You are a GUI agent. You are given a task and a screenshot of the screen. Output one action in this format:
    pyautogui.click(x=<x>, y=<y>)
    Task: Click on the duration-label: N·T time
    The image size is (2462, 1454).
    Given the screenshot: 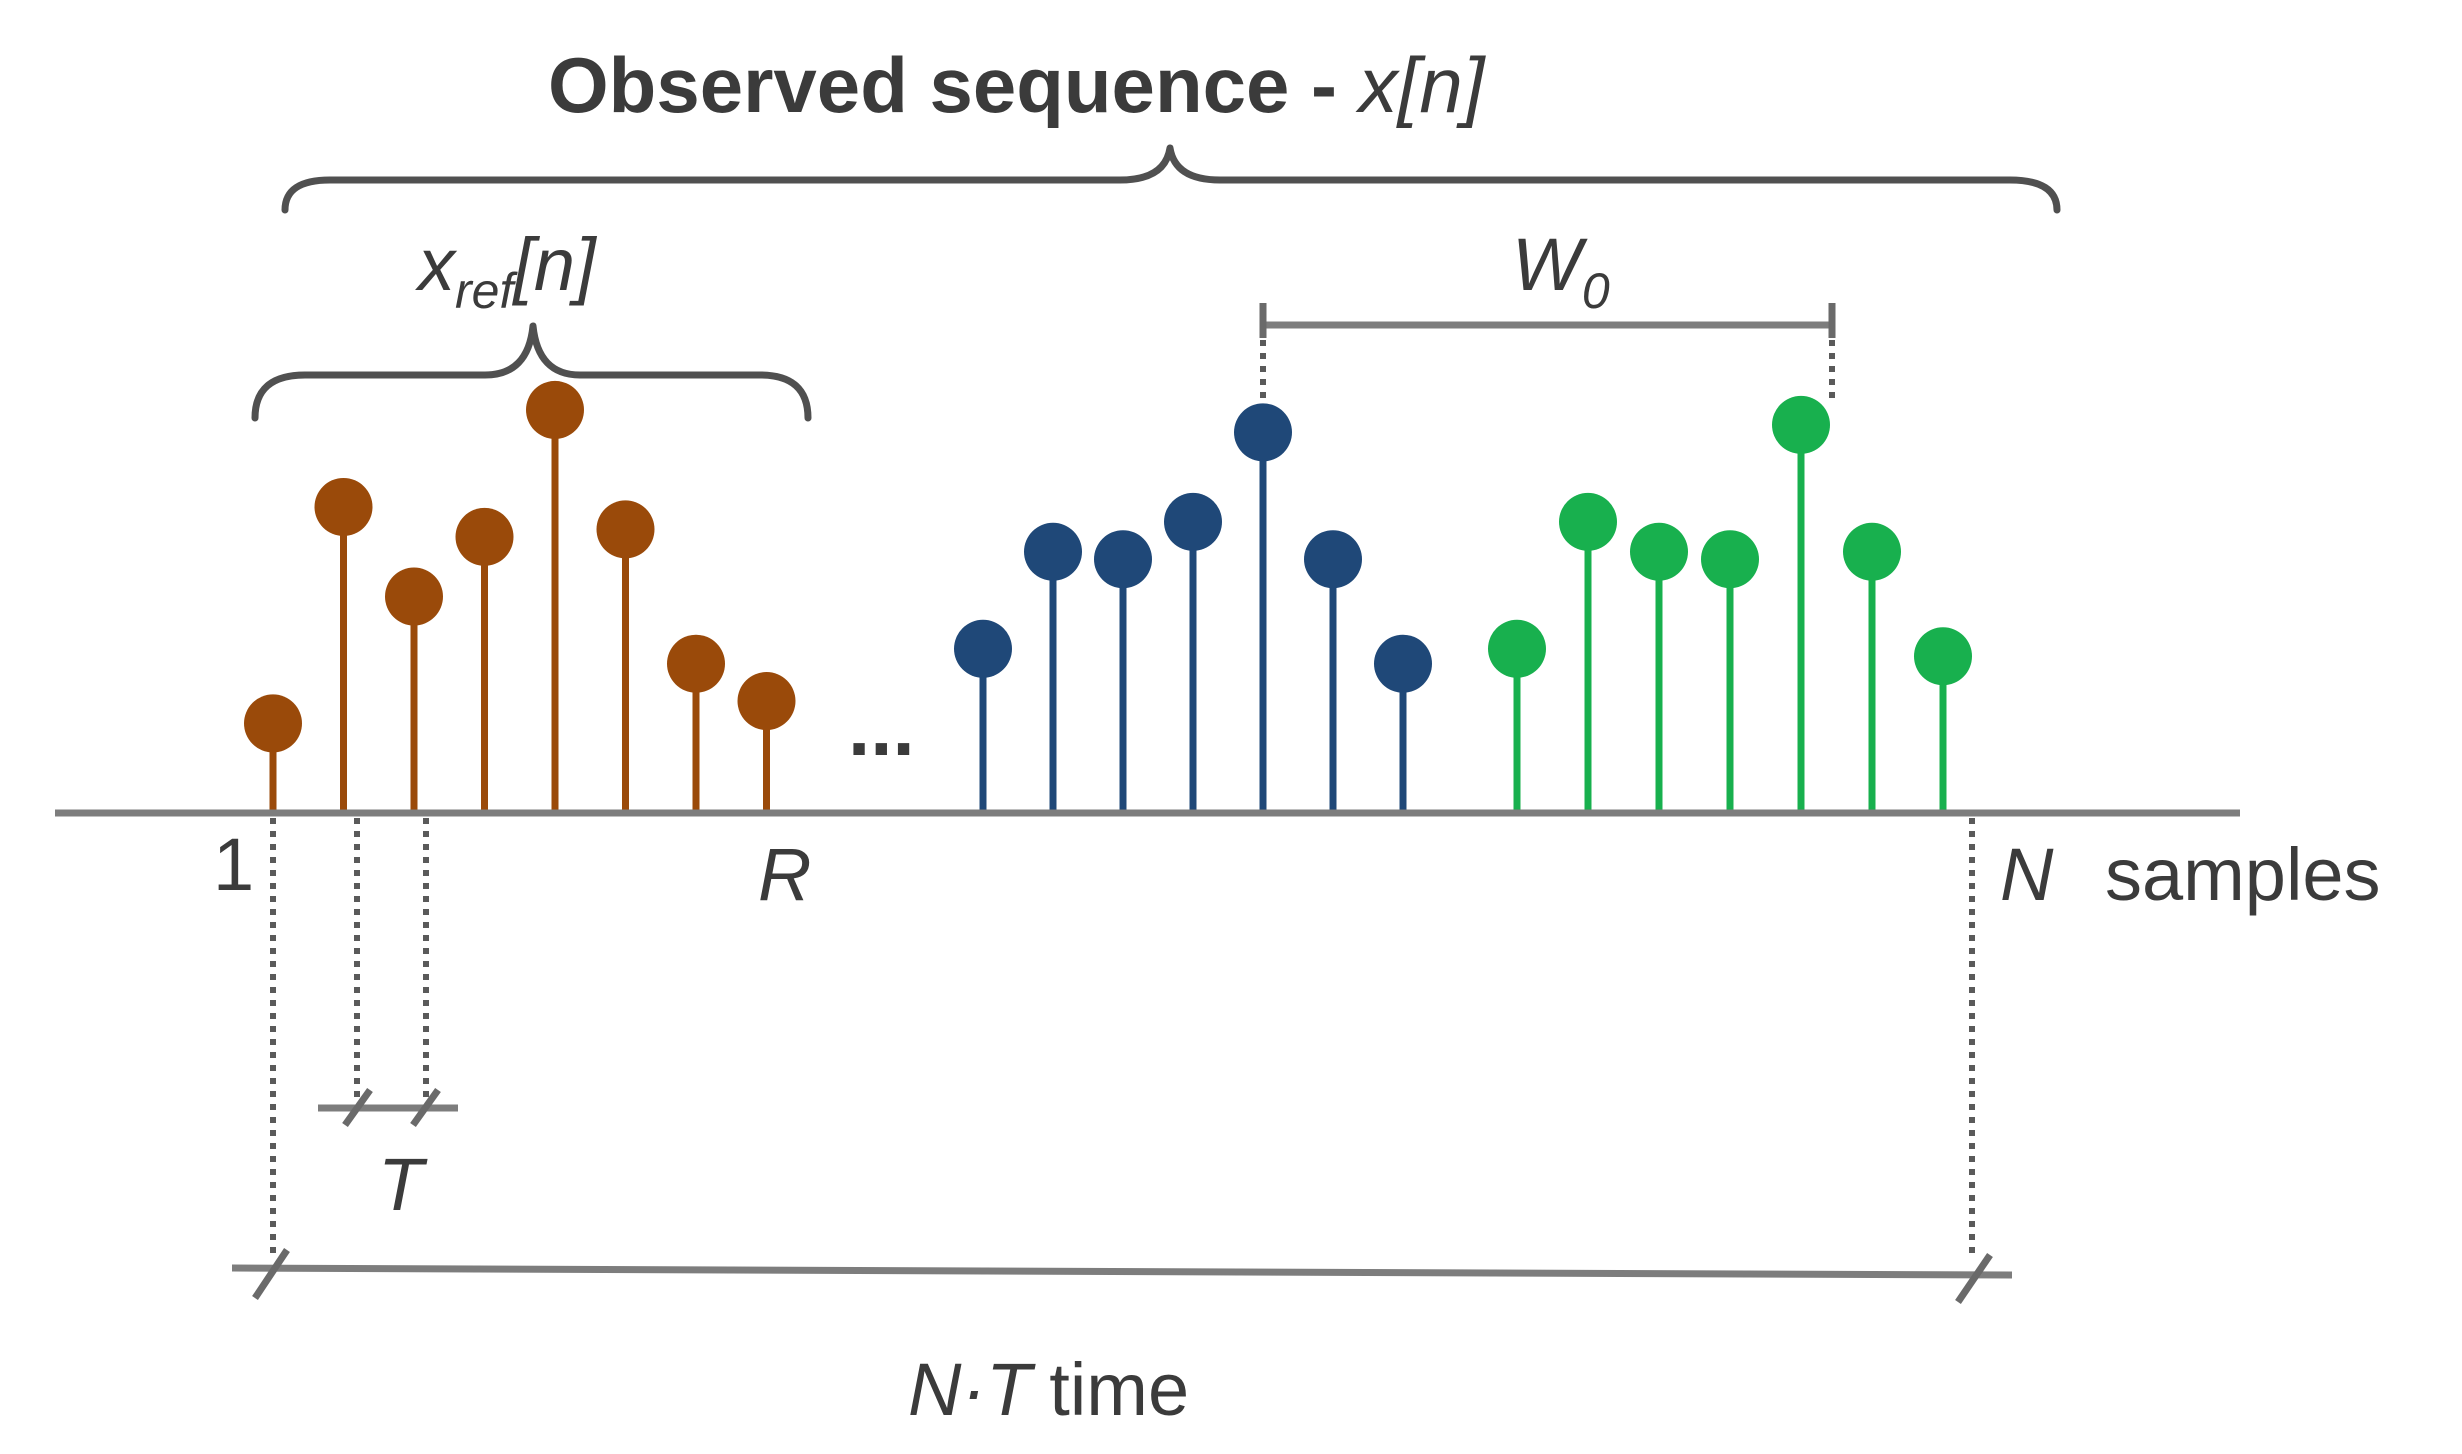 What is the action you would take?
    pyautogui.click(x=1048, y=1389)
    